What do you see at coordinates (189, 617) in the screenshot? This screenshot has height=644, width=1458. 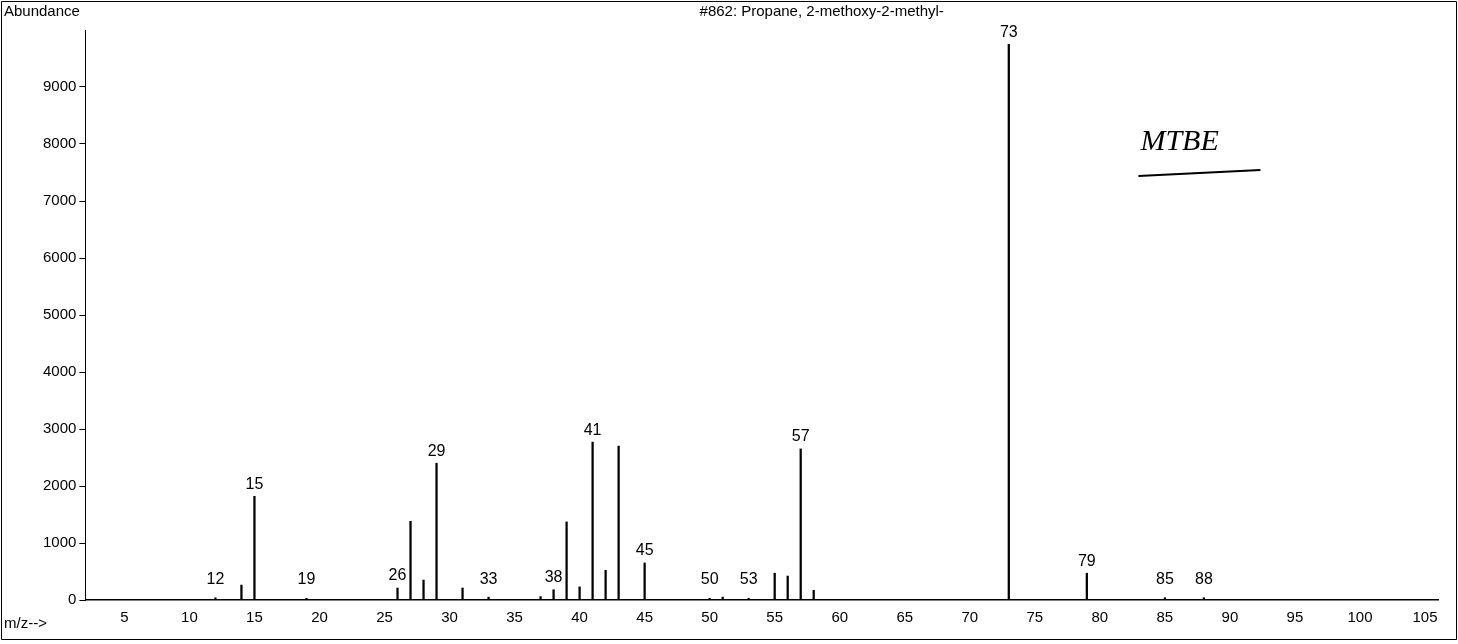 I see `x-tick-label: 10` at bounding box center [189, 617].